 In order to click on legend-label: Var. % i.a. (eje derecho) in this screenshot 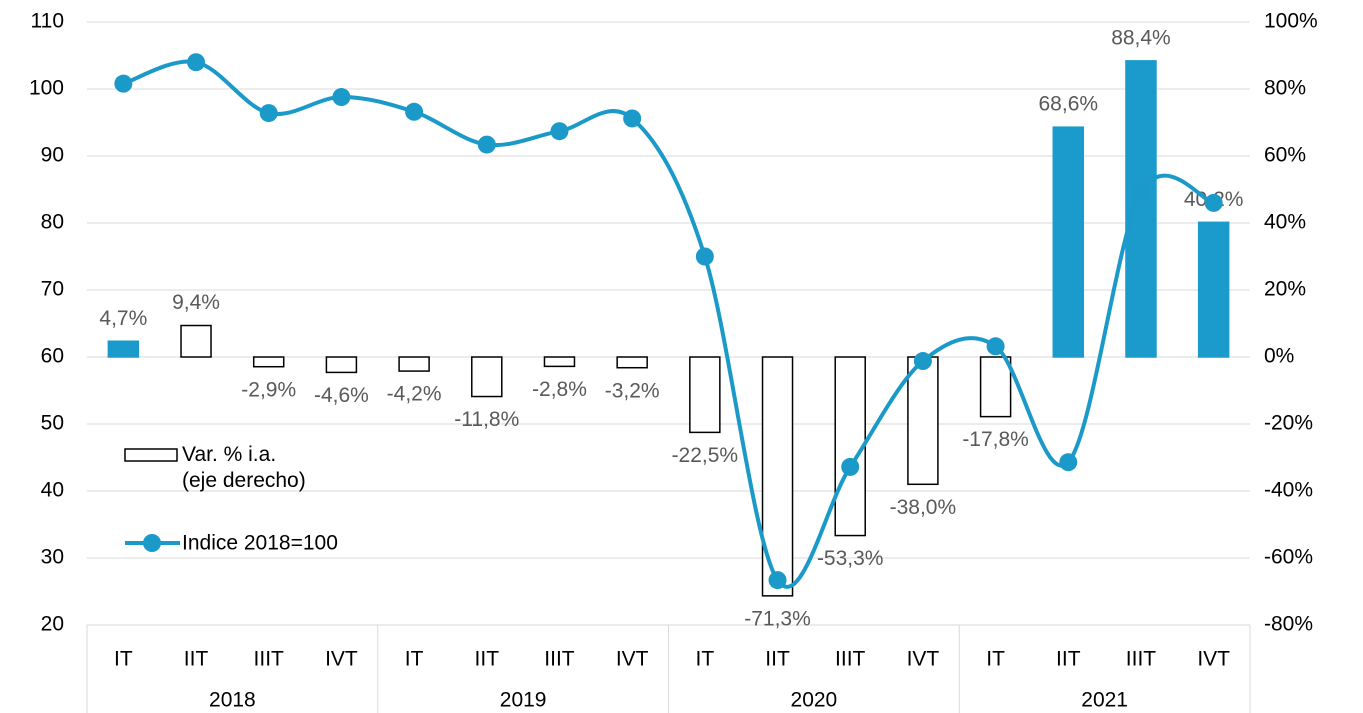, I will do `click(244, 467)`.